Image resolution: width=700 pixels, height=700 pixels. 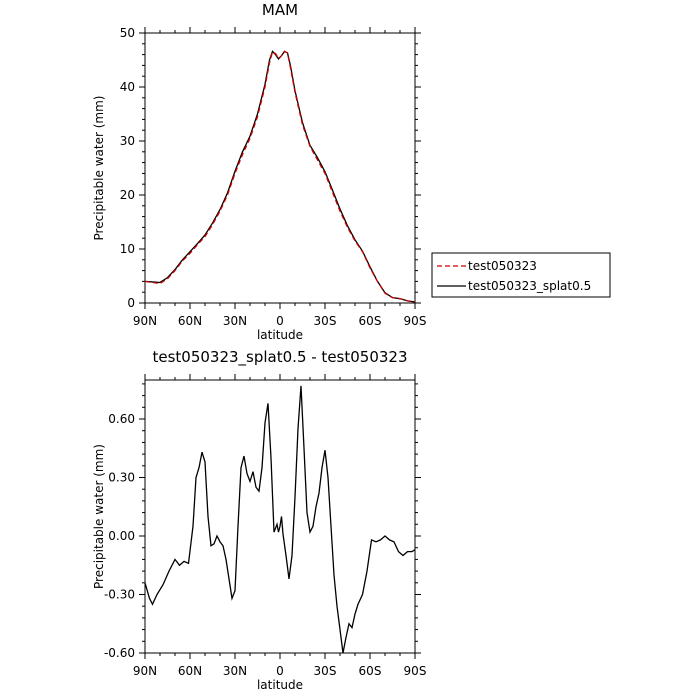 What do you see at coordinates (127, 141) in the screenshot?
I see `y-tick-label: 30` at bounding box center [127, 141].